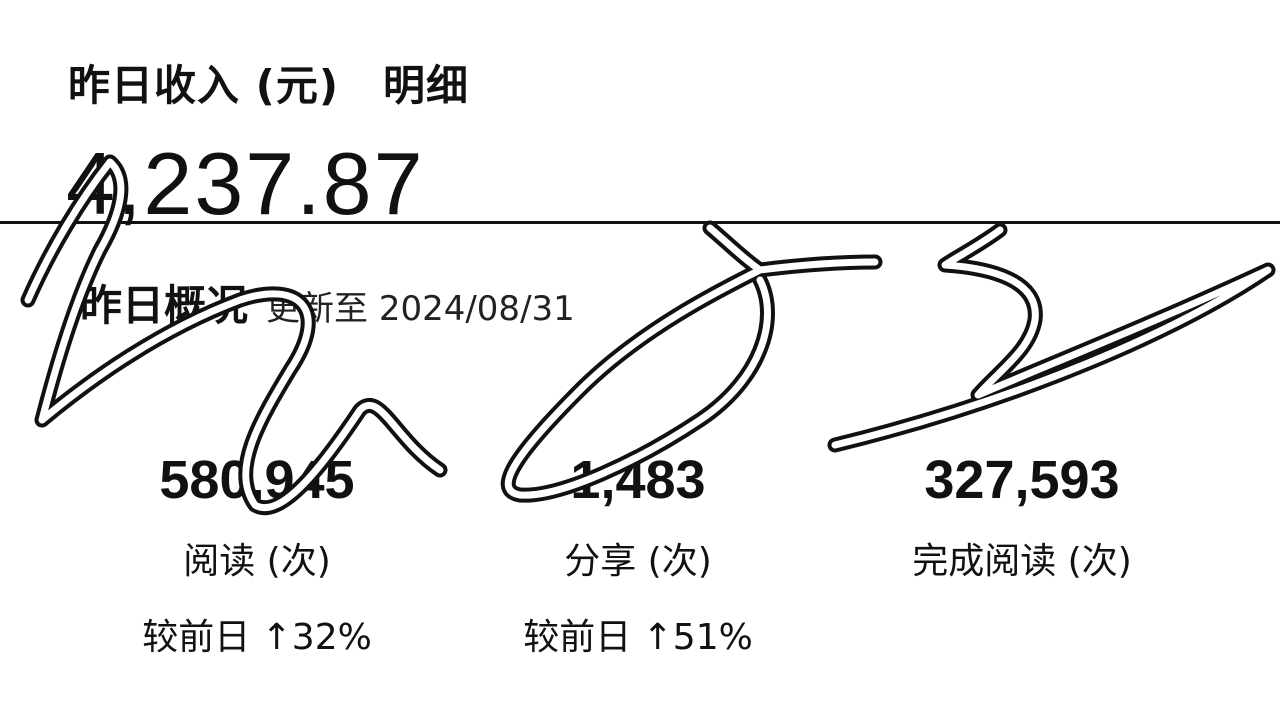  Describe the element at coordinates (257, 637) in the screenshot. I see `stat-compare: 较前日 ↑32%` at that location.